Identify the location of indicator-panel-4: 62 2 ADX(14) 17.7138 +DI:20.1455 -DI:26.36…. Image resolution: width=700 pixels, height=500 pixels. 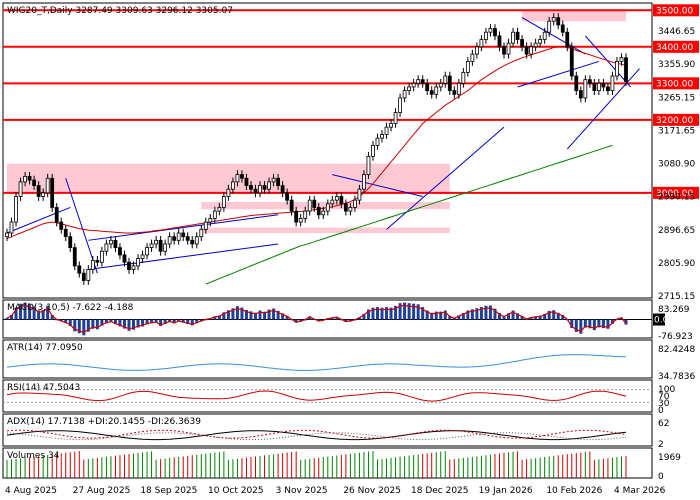
(335, 431).